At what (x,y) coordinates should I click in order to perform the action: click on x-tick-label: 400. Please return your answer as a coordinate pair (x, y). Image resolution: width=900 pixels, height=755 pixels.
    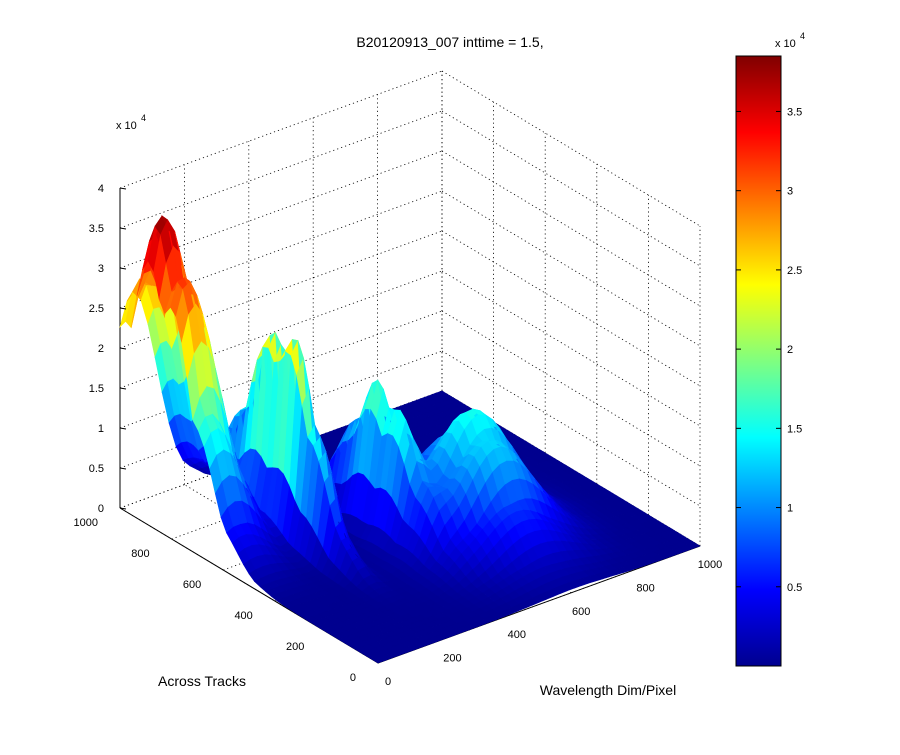
    Looking at the image, I should click on (517, 635).